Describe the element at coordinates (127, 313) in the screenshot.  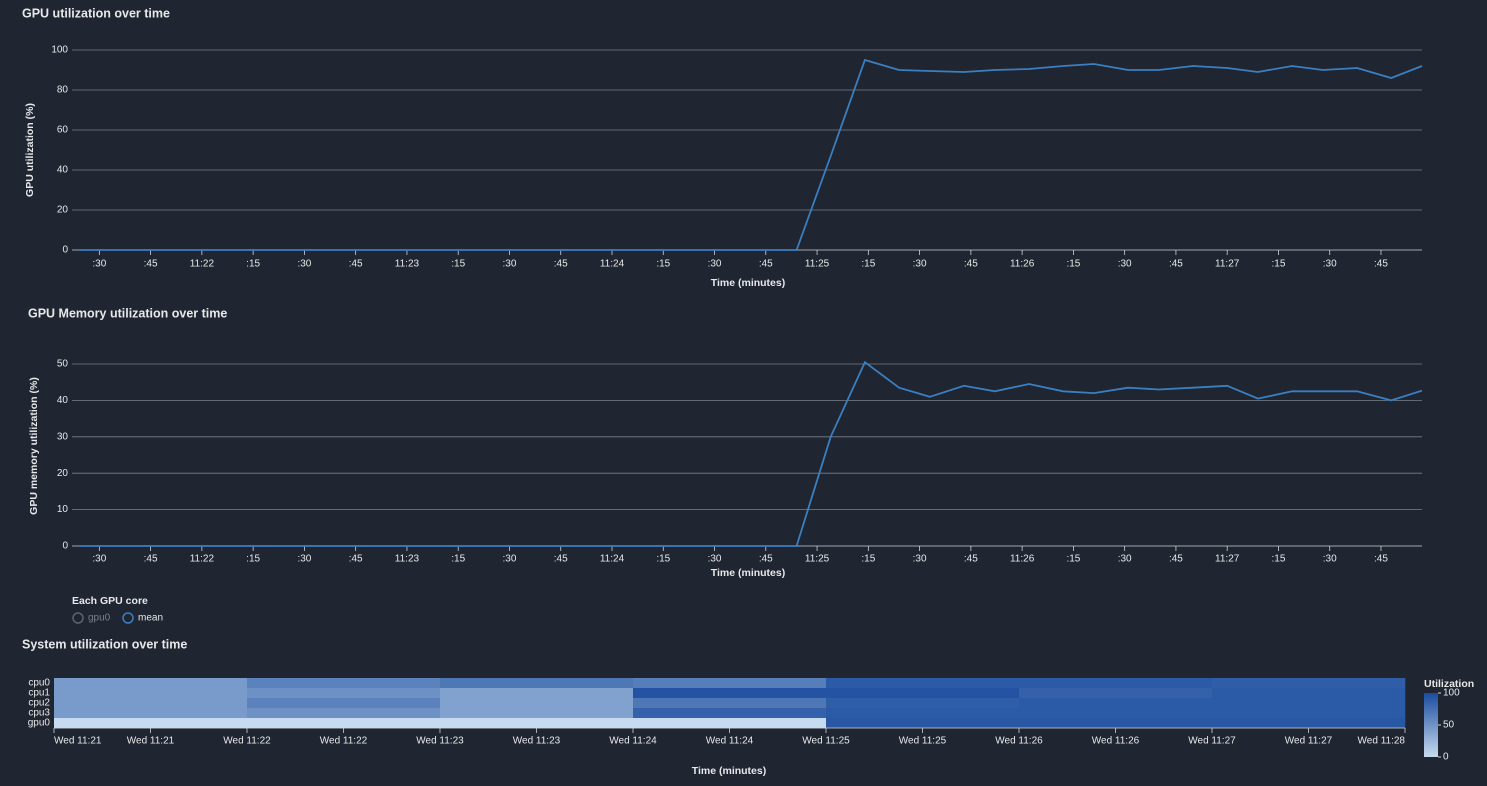
I see `chart-title: GPU Memory utilization over time` at that location.